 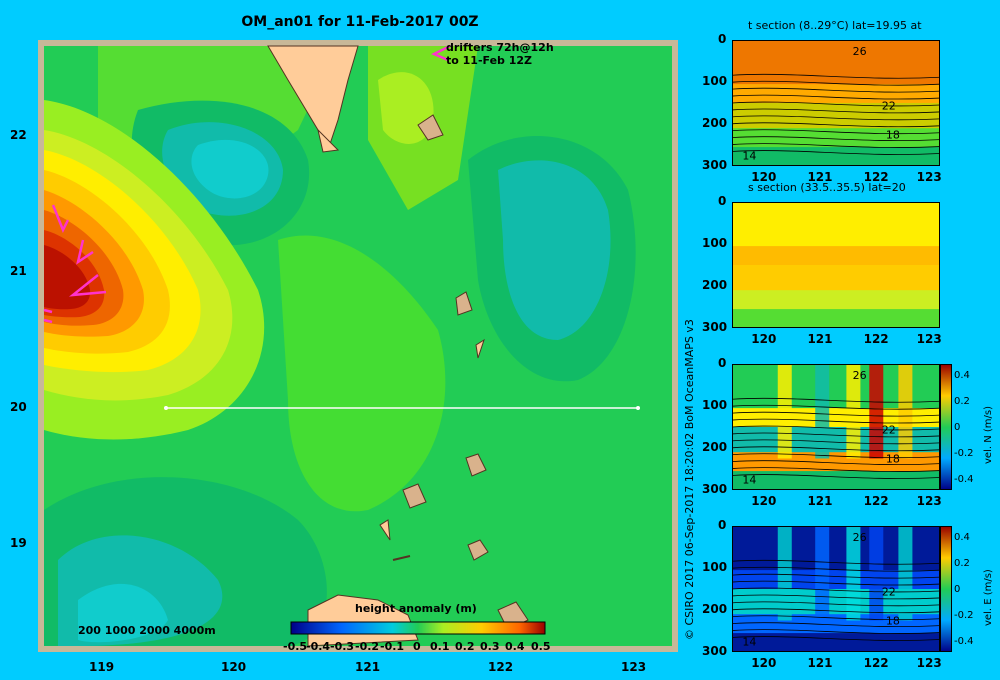 I want to click on map-title: OM_an01 for 11-Feb-2017 00Z, so click(x=360, y=22).